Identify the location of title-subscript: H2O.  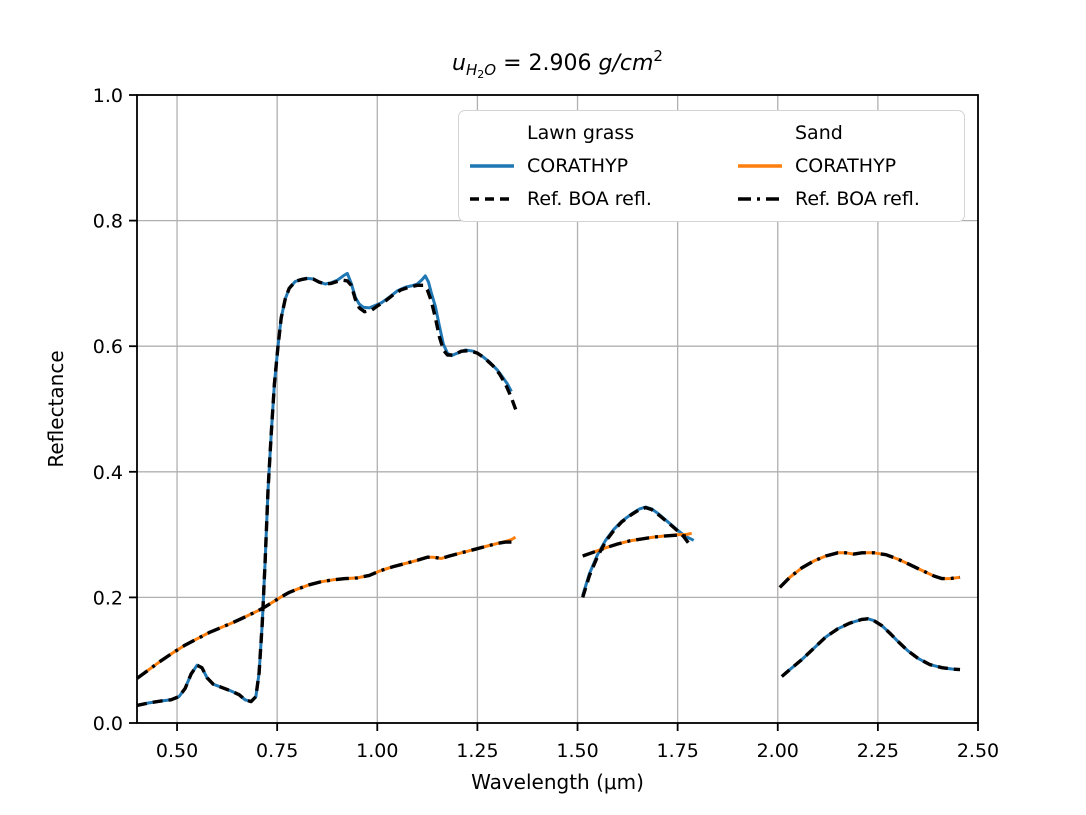
(481, 71).